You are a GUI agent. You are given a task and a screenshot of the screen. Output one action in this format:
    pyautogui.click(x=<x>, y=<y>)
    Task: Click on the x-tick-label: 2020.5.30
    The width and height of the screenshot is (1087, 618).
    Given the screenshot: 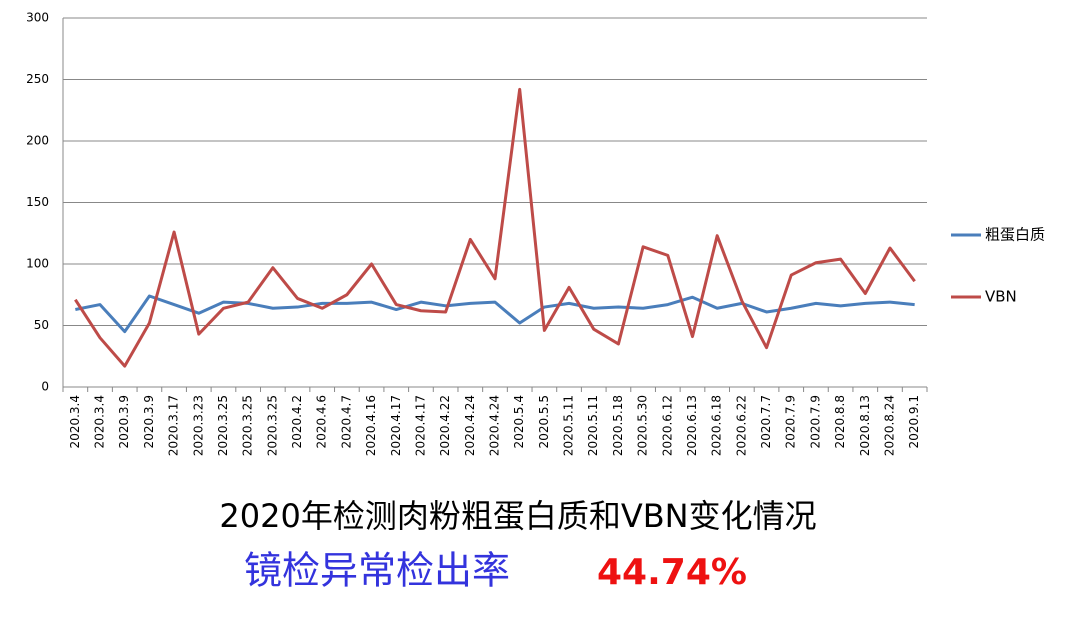 What is the action you would take?
    pyautogui.click(x=643, y=425)
    